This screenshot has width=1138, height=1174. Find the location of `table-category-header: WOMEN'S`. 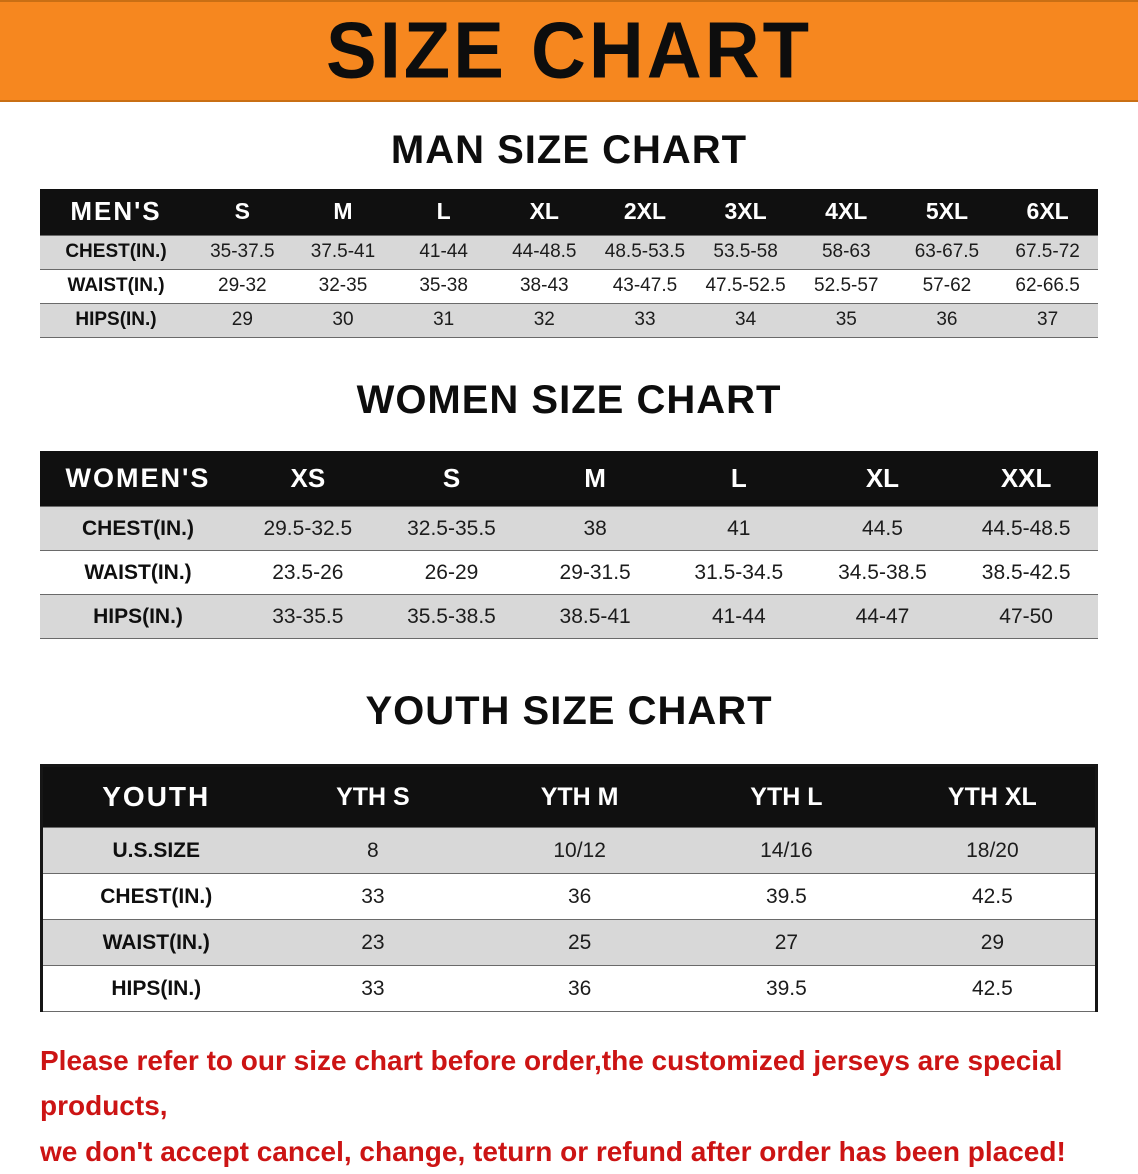

table-category-header: WOMEN'S is located at coordinates (138, 478).